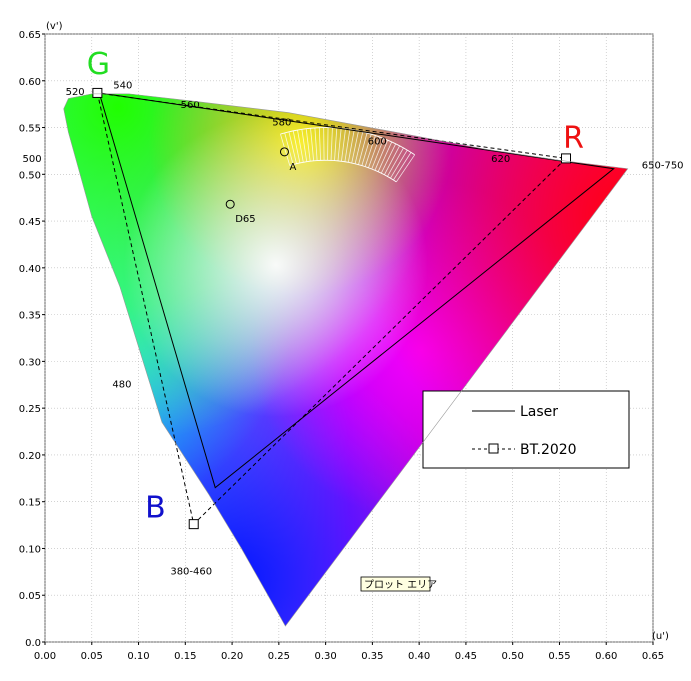 Image resolution: width=691 pixels, height=681 pixels. What do you see at coordinates (30, 362) in the screenshot?
I see `y-tick-label: 0.30` at bounding box center [30, 362].